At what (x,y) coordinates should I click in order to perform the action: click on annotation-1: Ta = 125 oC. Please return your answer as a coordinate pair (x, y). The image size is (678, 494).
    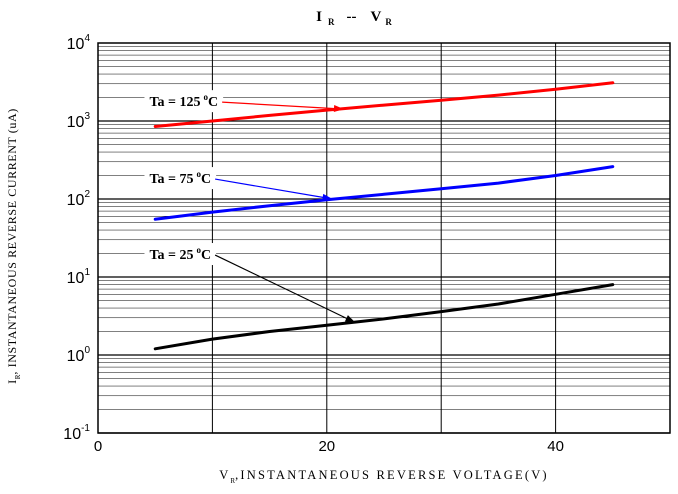
    Looking at the image, I should click on (244, 101).